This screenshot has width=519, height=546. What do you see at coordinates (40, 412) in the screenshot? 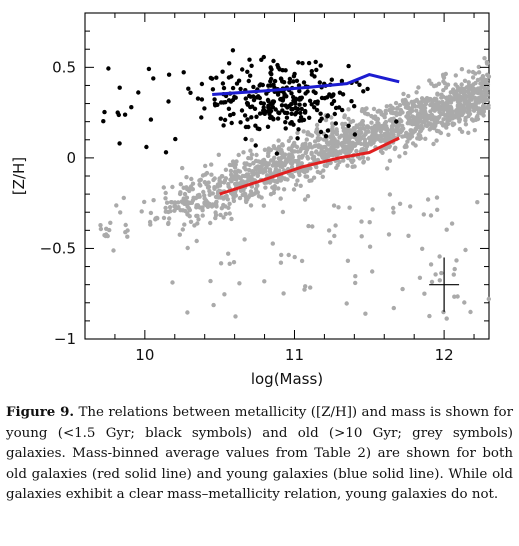
I see `figure-label: Figure 9.` at bounding box center [40, 412].